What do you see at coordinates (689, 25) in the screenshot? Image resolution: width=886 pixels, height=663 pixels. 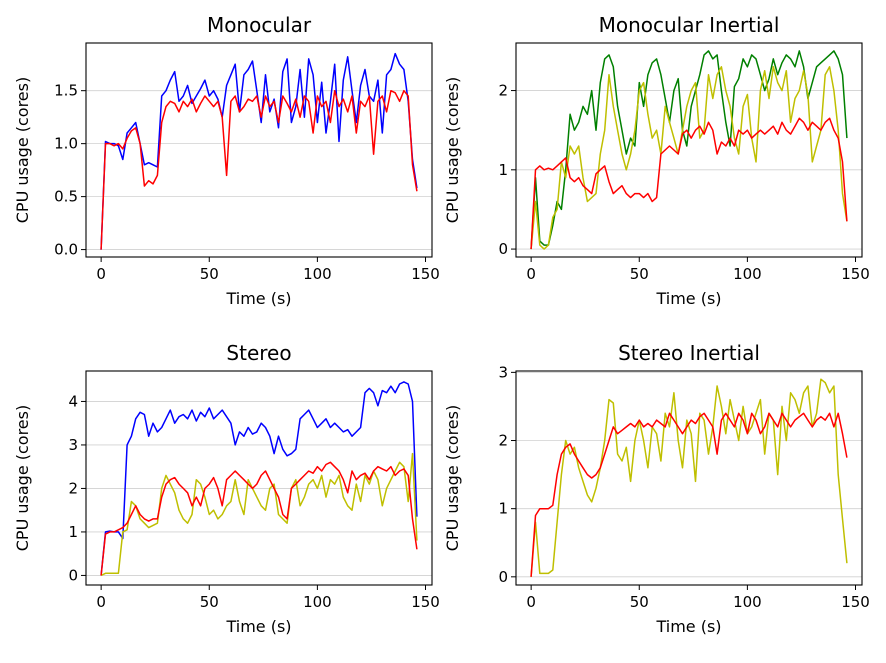 I see `chart-title: Monocular Inertial` at bounding box center [689, 25].